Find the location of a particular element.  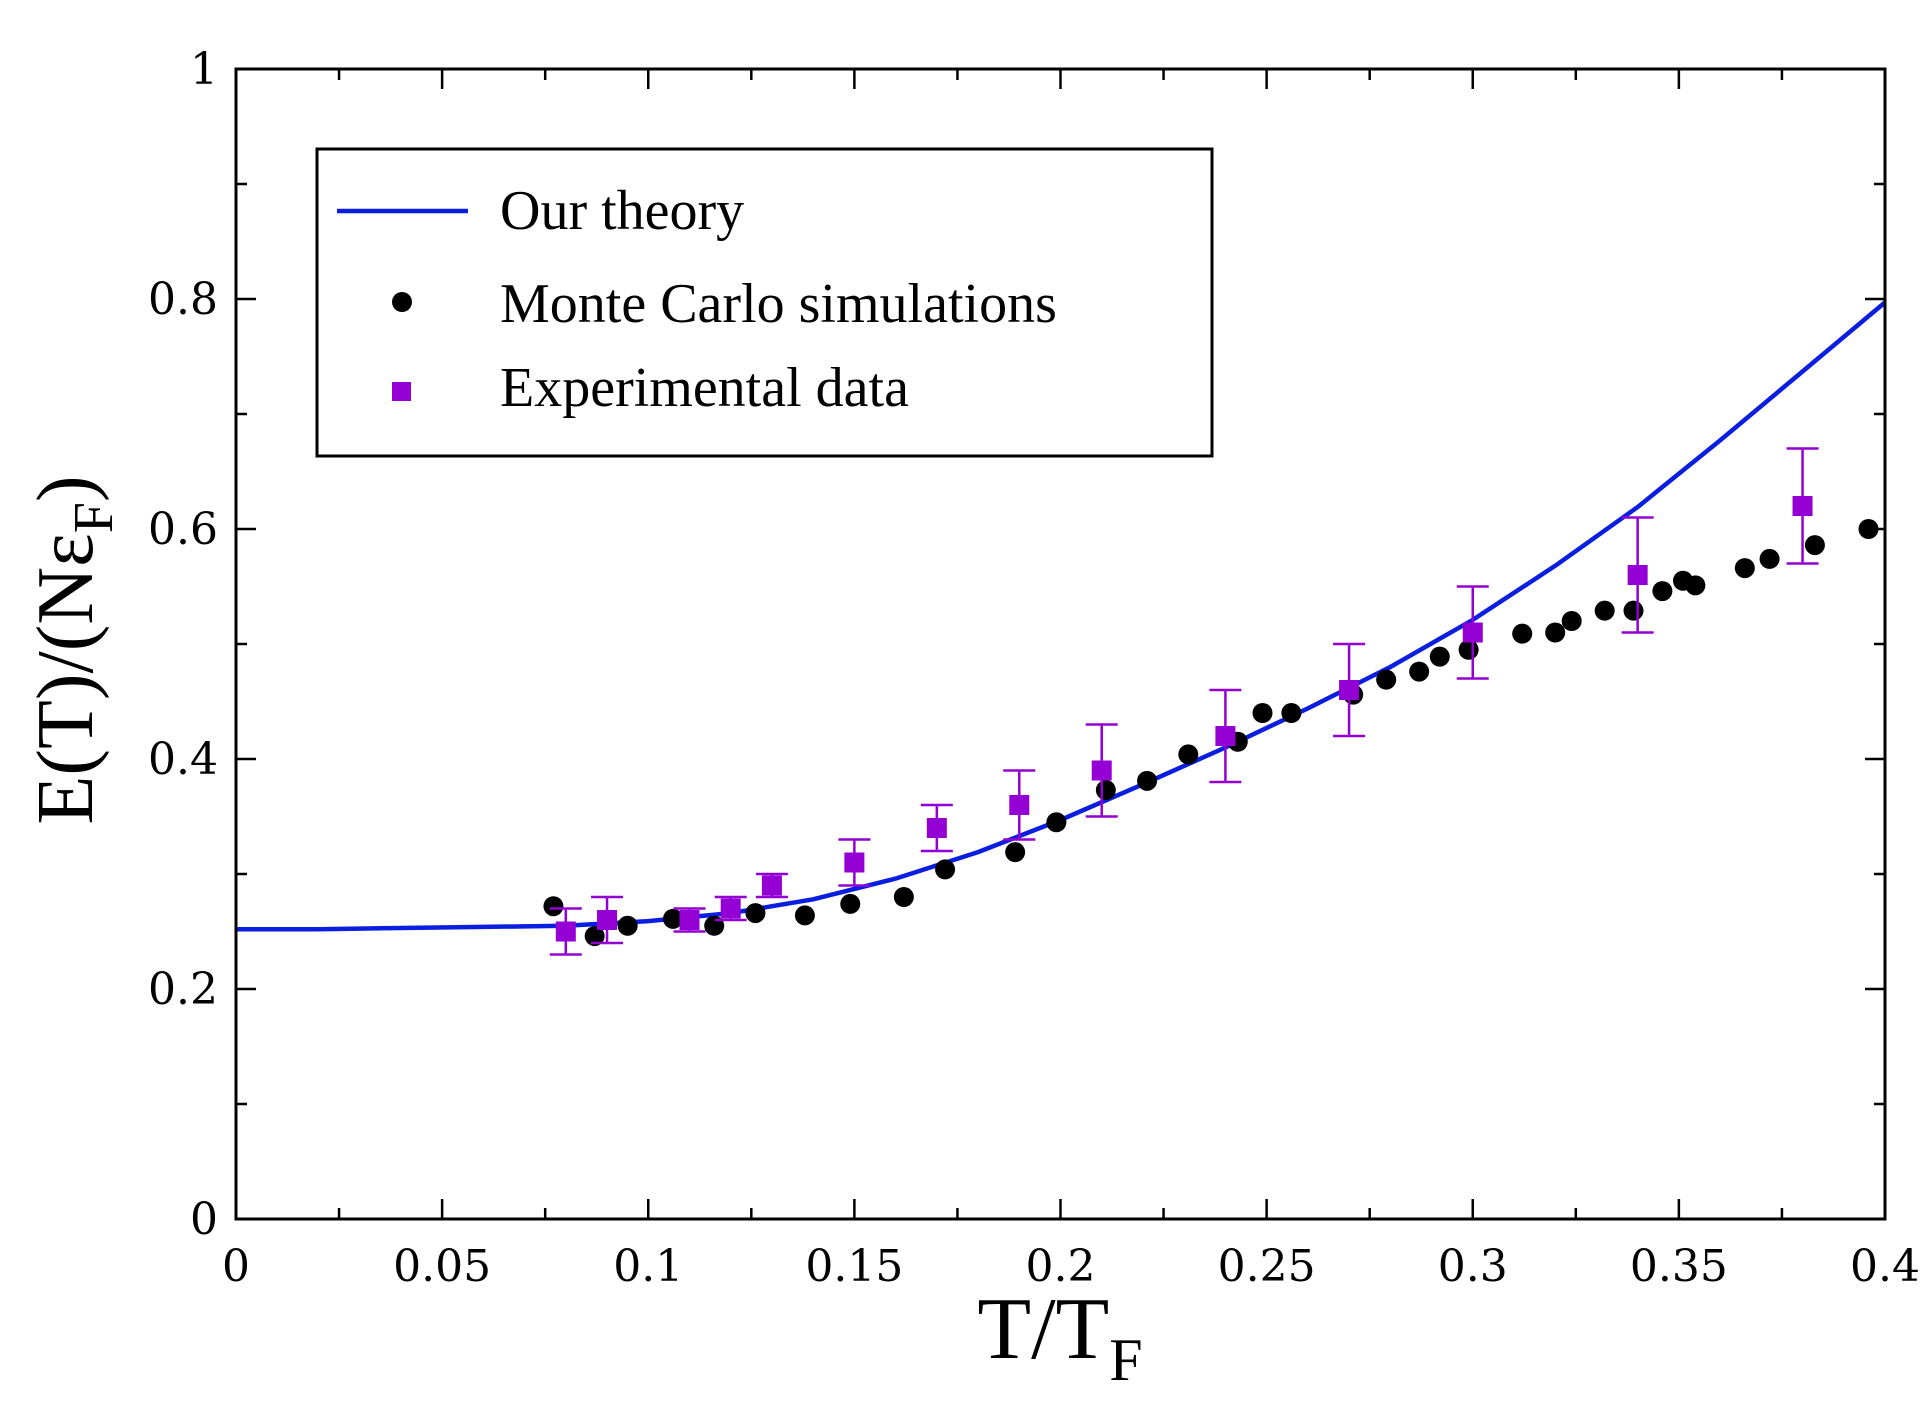

y-tick-label: 0.2 is located at coordinates (183, 989).